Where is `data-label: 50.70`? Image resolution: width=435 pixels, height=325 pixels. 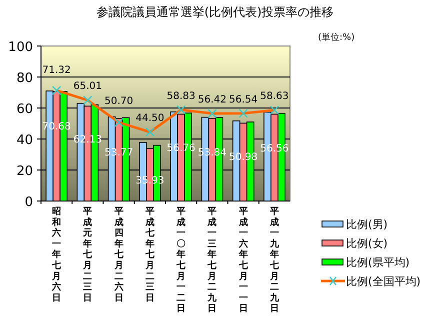
data-label: 50.70 is located at coordinates (119, 101).